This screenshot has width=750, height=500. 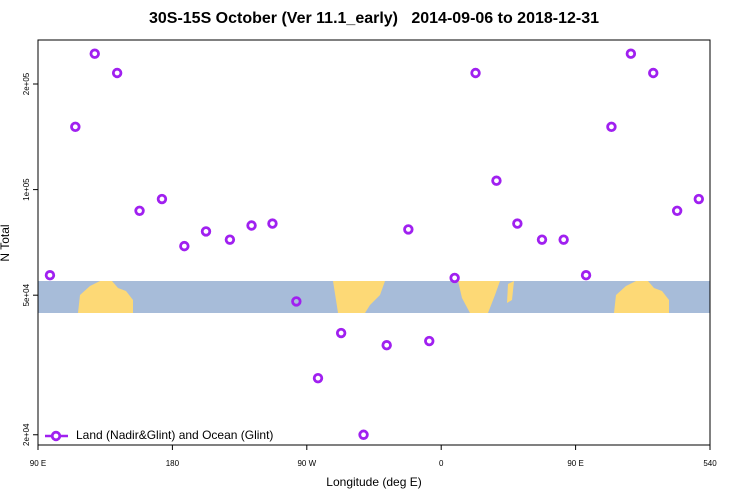 I want to click on x-axis-label: Longitude (deg E), so click(x=373, y=482).